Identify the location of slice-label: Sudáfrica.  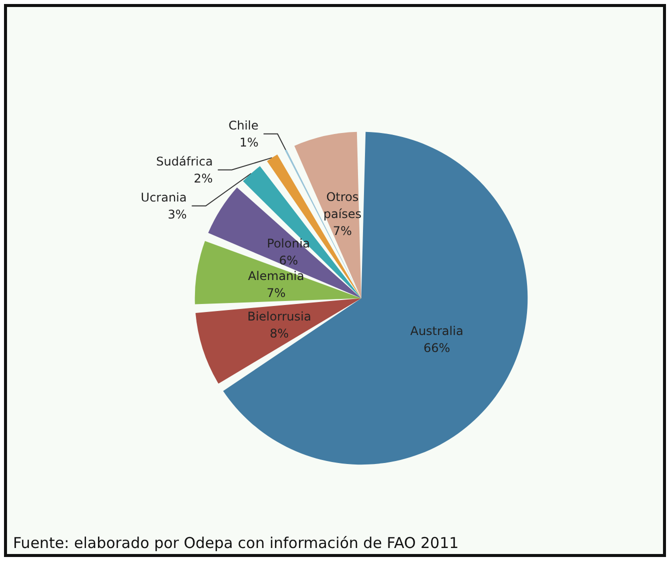
(184, 161).